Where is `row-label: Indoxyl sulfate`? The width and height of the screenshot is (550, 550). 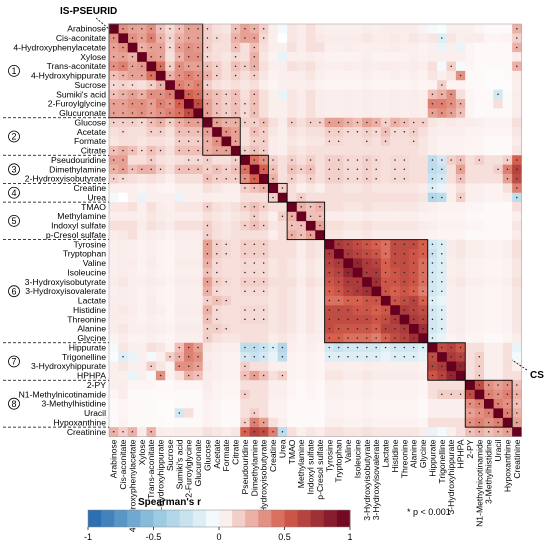
row-label: Indoxyl sulfate is located at coordinates (78, 226).